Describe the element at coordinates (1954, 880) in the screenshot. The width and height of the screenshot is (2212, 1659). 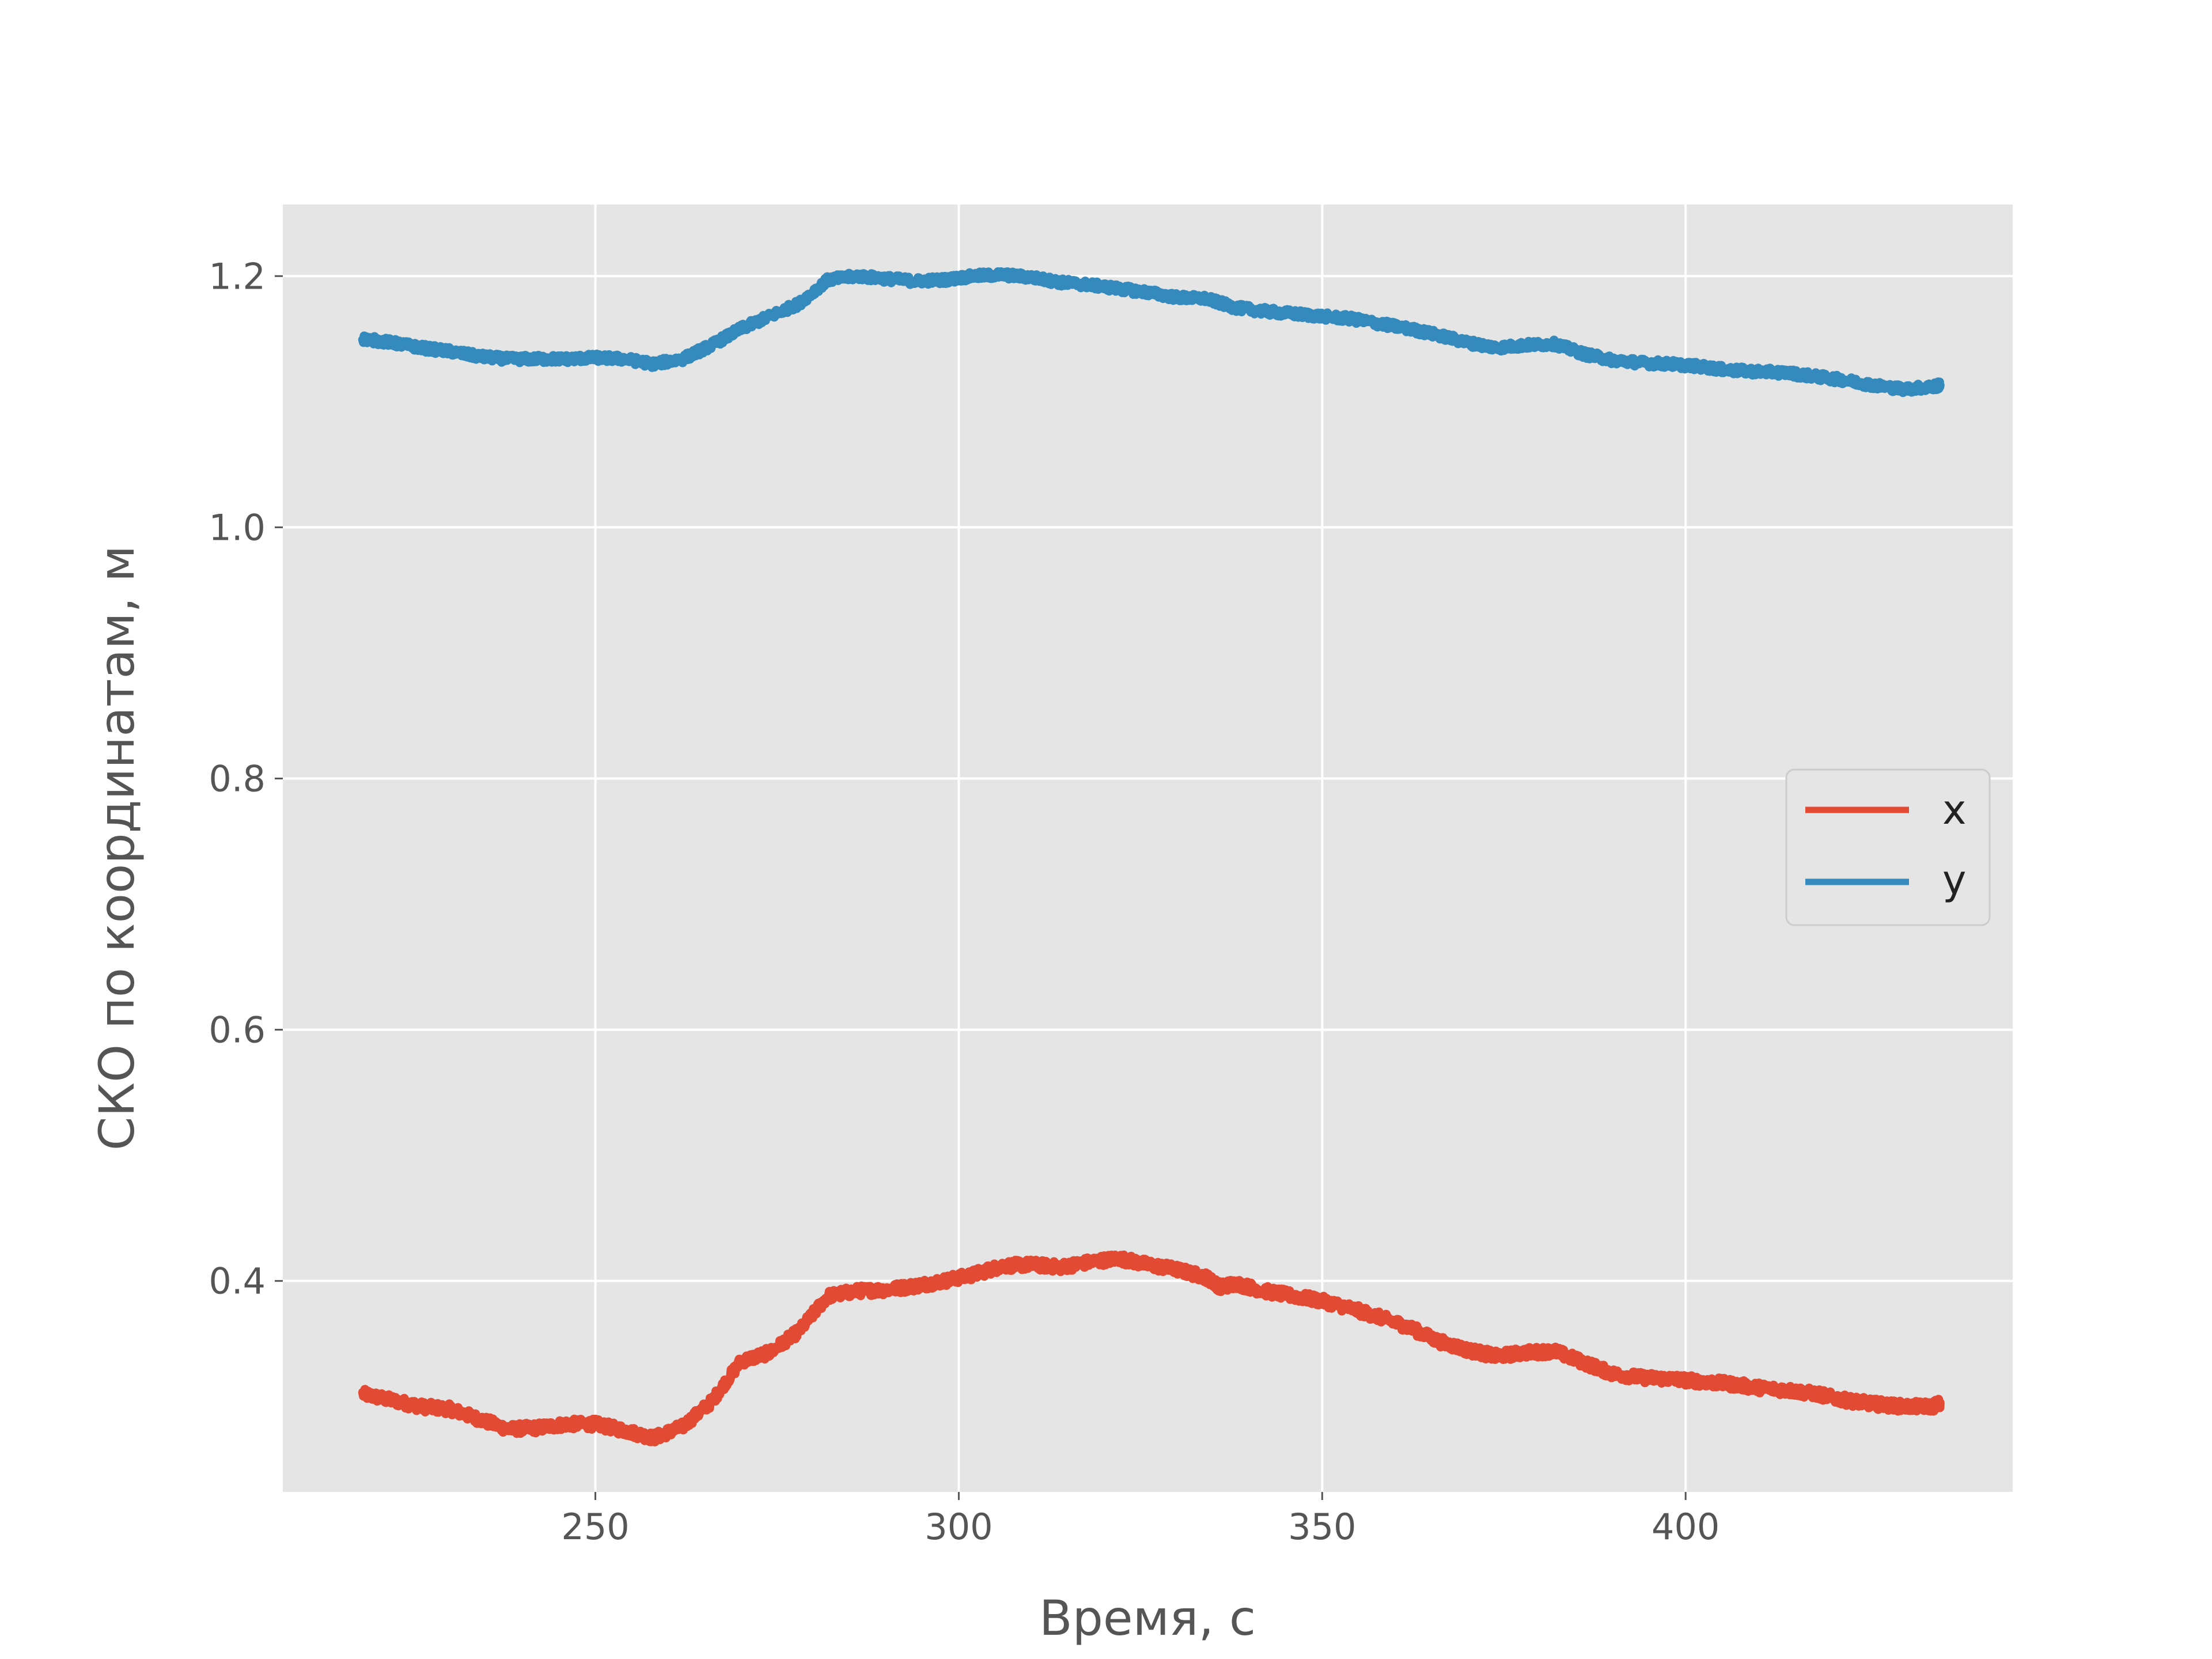
I see `legend-label-y: y` at that location.